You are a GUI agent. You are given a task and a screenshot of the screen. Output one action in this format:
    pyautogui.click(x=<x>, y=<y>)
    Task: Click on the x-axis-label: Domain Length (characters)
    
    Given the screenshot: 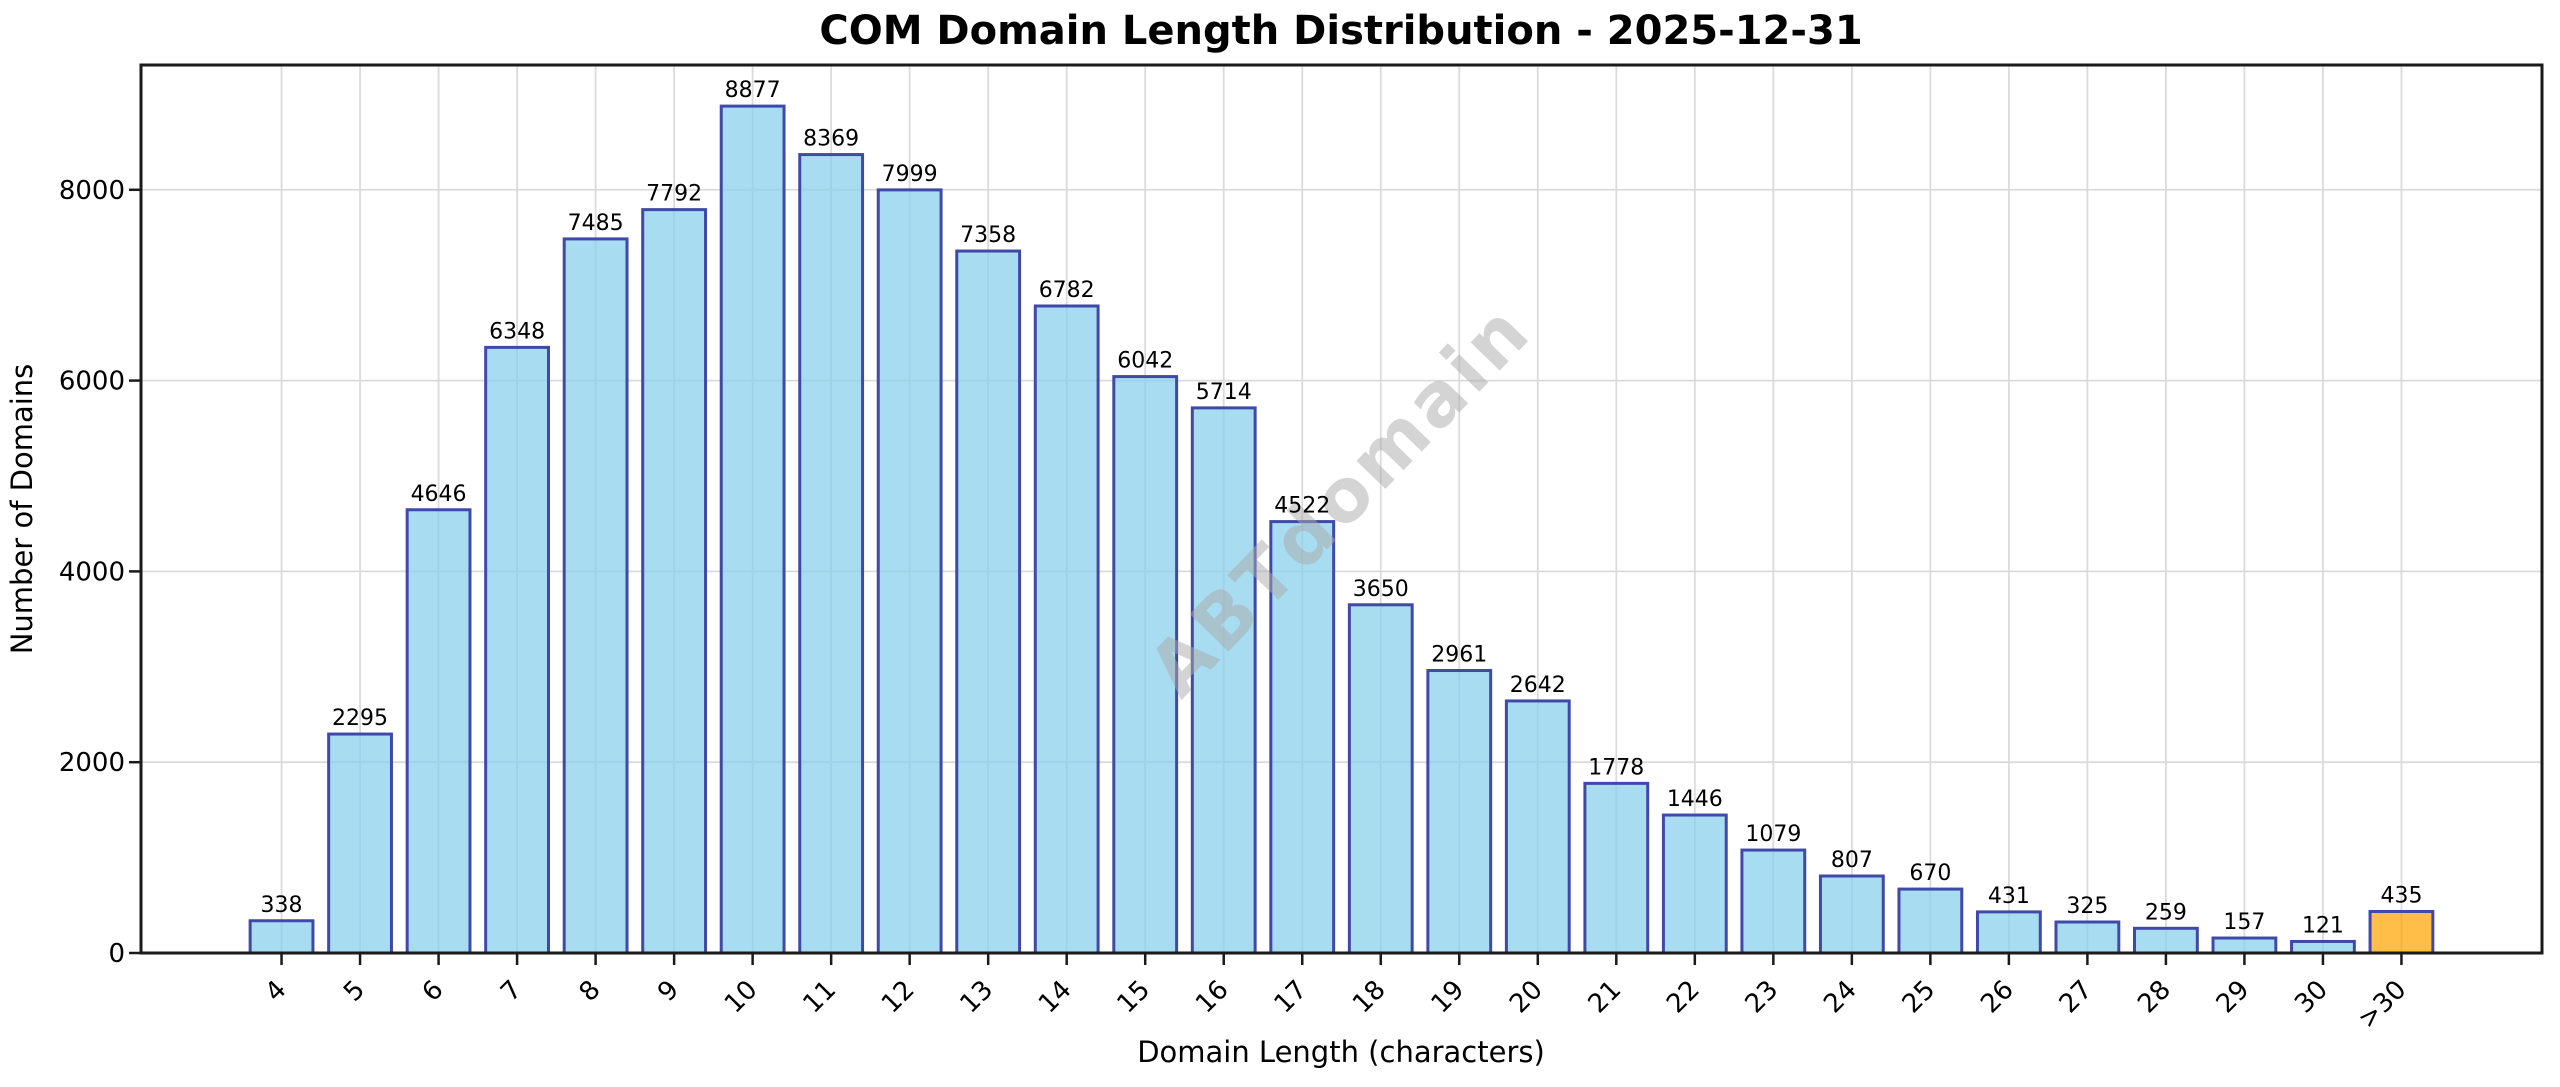 What is the action you would take?
    pyautogui.click(x=1341, y=1052)
    